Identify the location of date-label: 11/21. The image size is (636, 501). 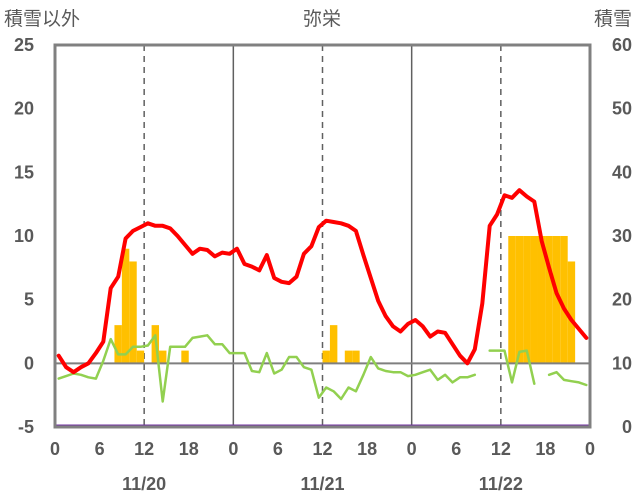
(322, 484).